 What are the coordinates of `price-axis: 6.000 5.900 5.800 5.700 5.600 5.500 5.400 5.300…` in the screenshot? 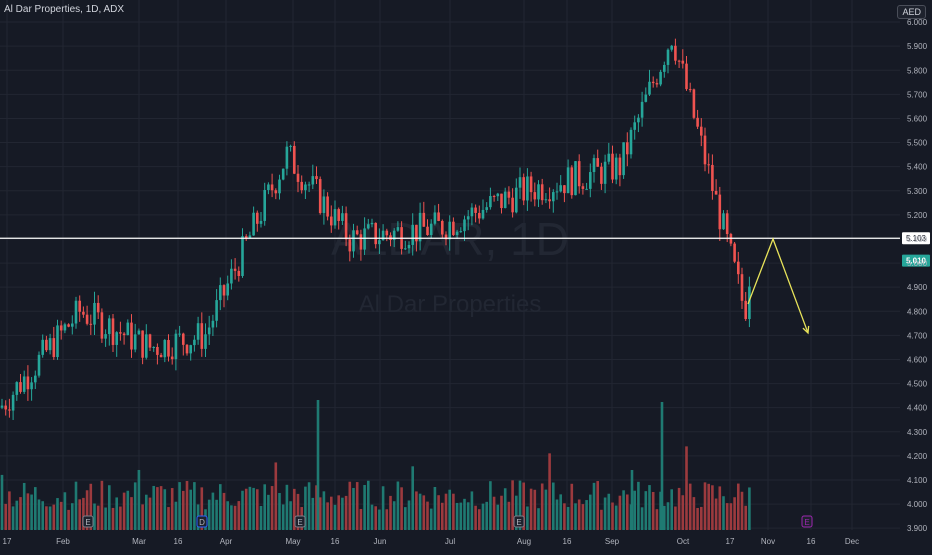 It's located at (917, 275).